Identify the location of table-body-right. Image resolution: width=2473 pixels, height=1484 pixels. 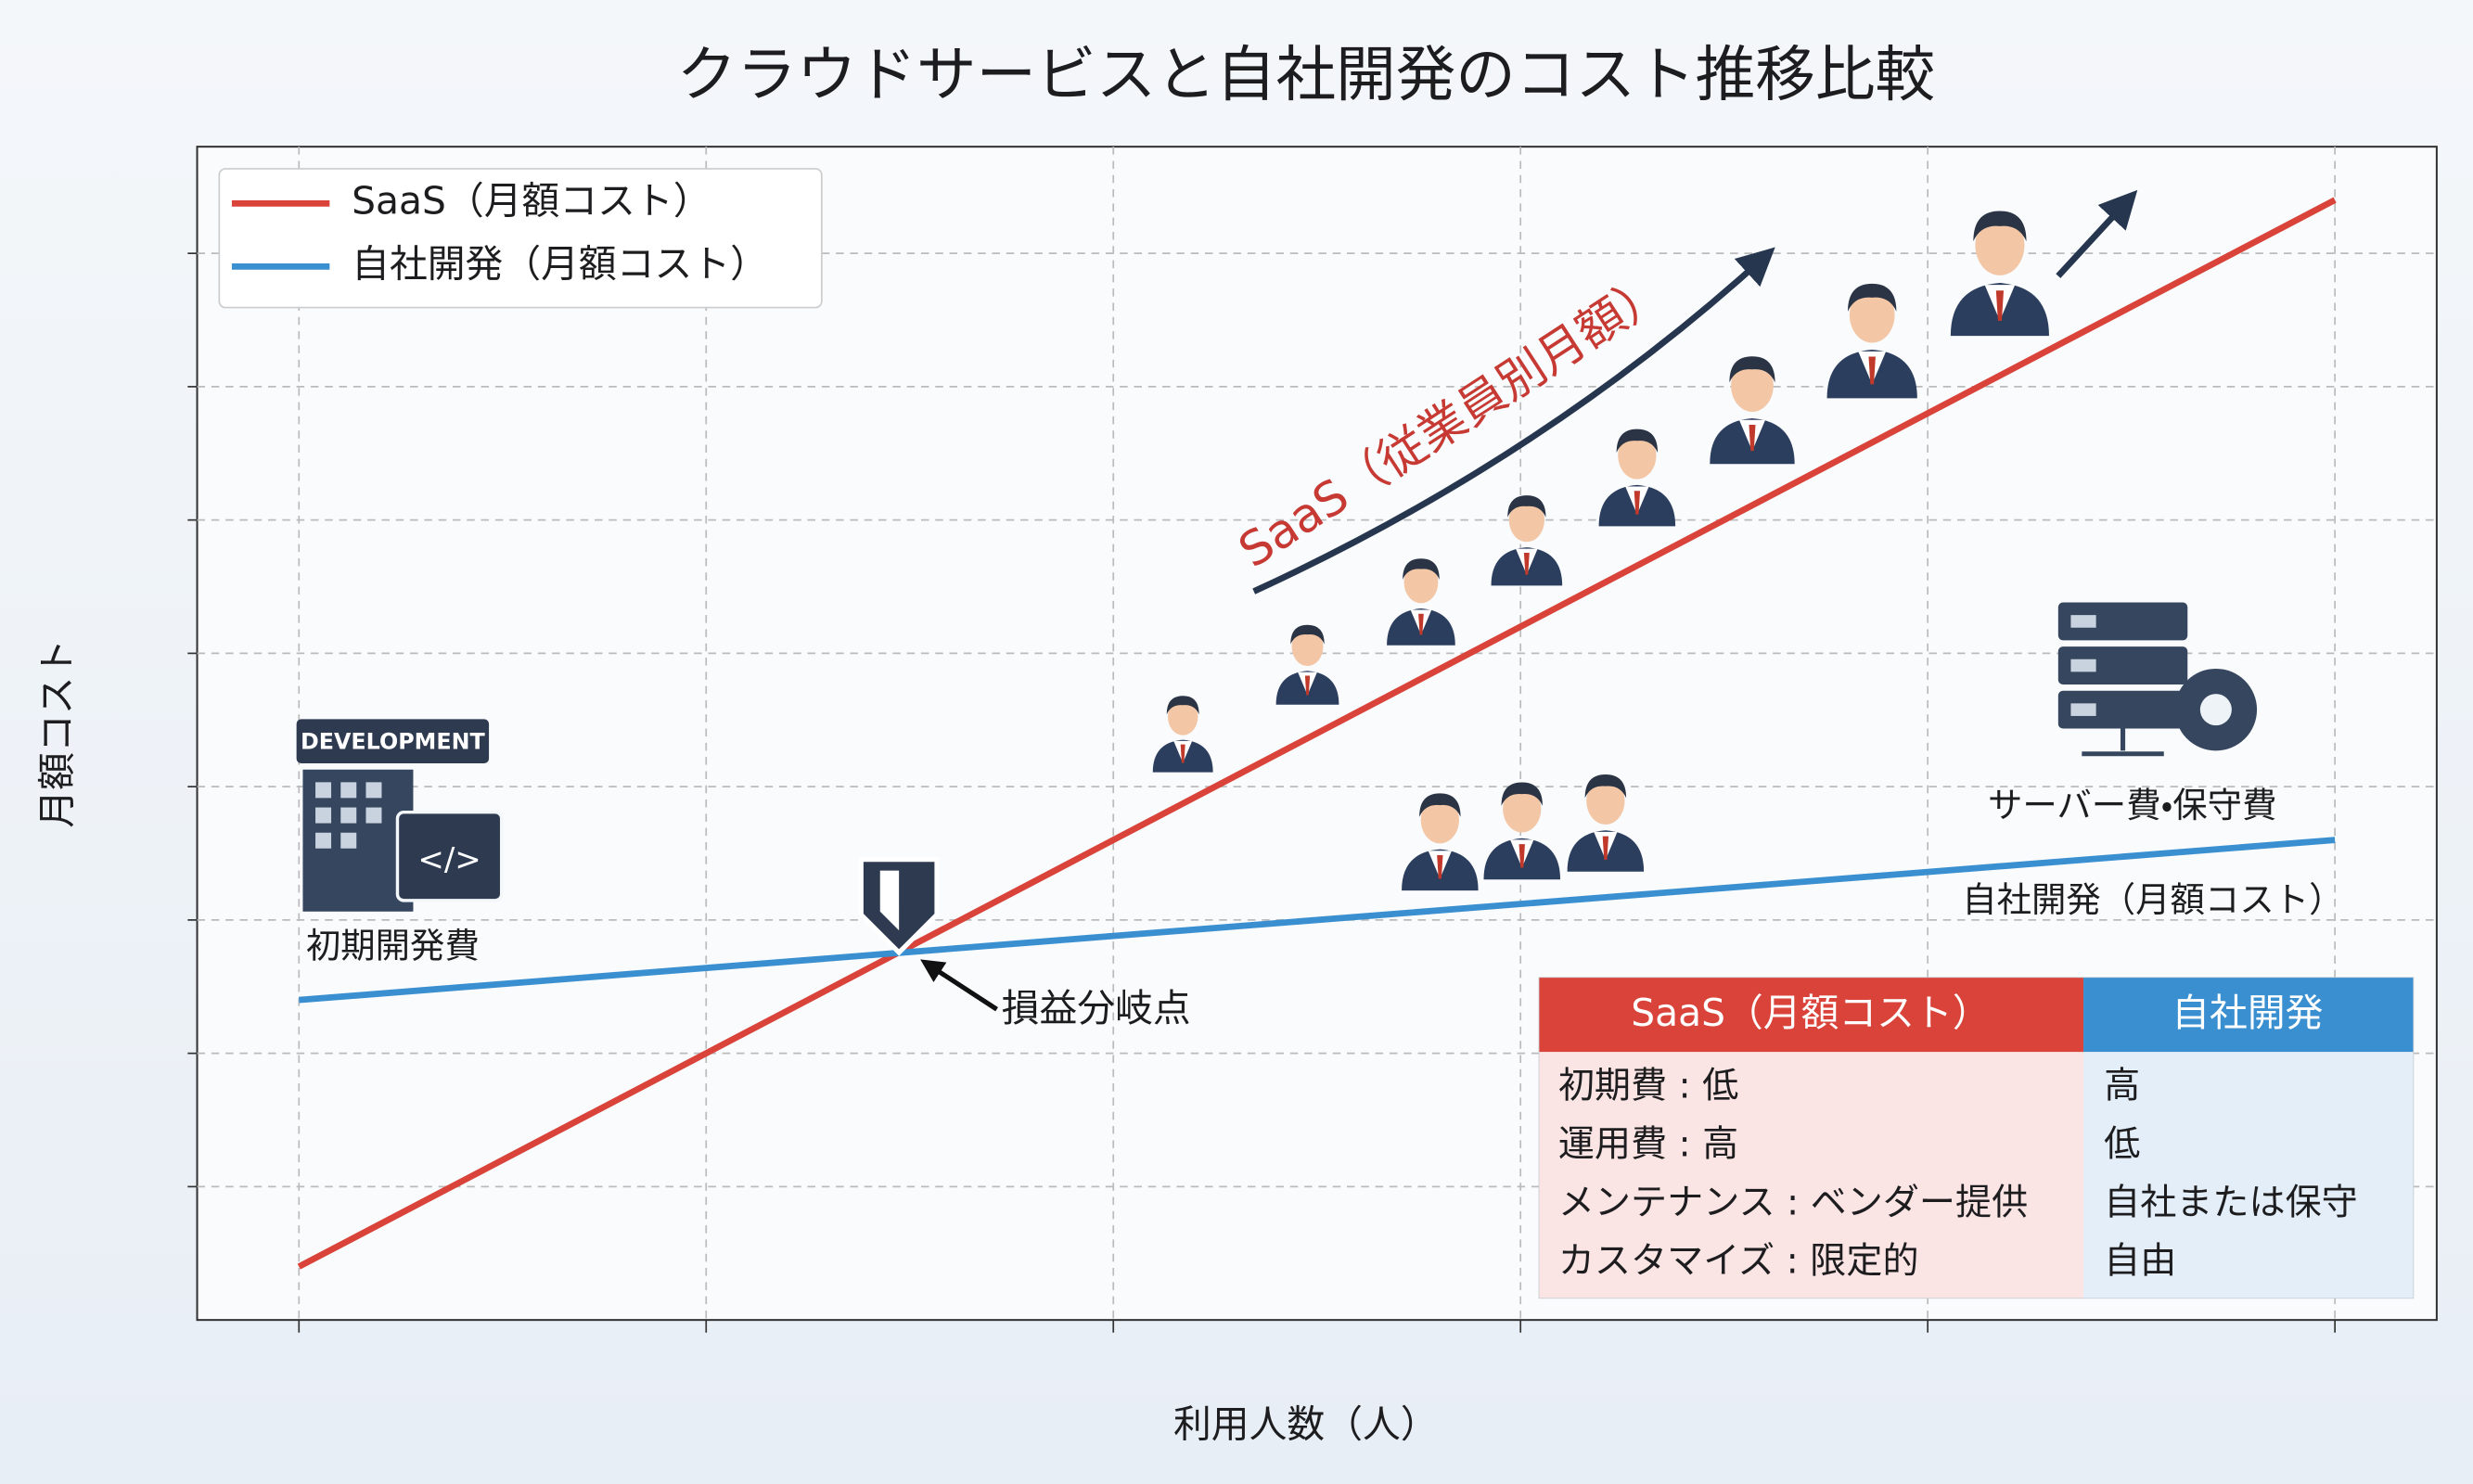
(2248, 1175).